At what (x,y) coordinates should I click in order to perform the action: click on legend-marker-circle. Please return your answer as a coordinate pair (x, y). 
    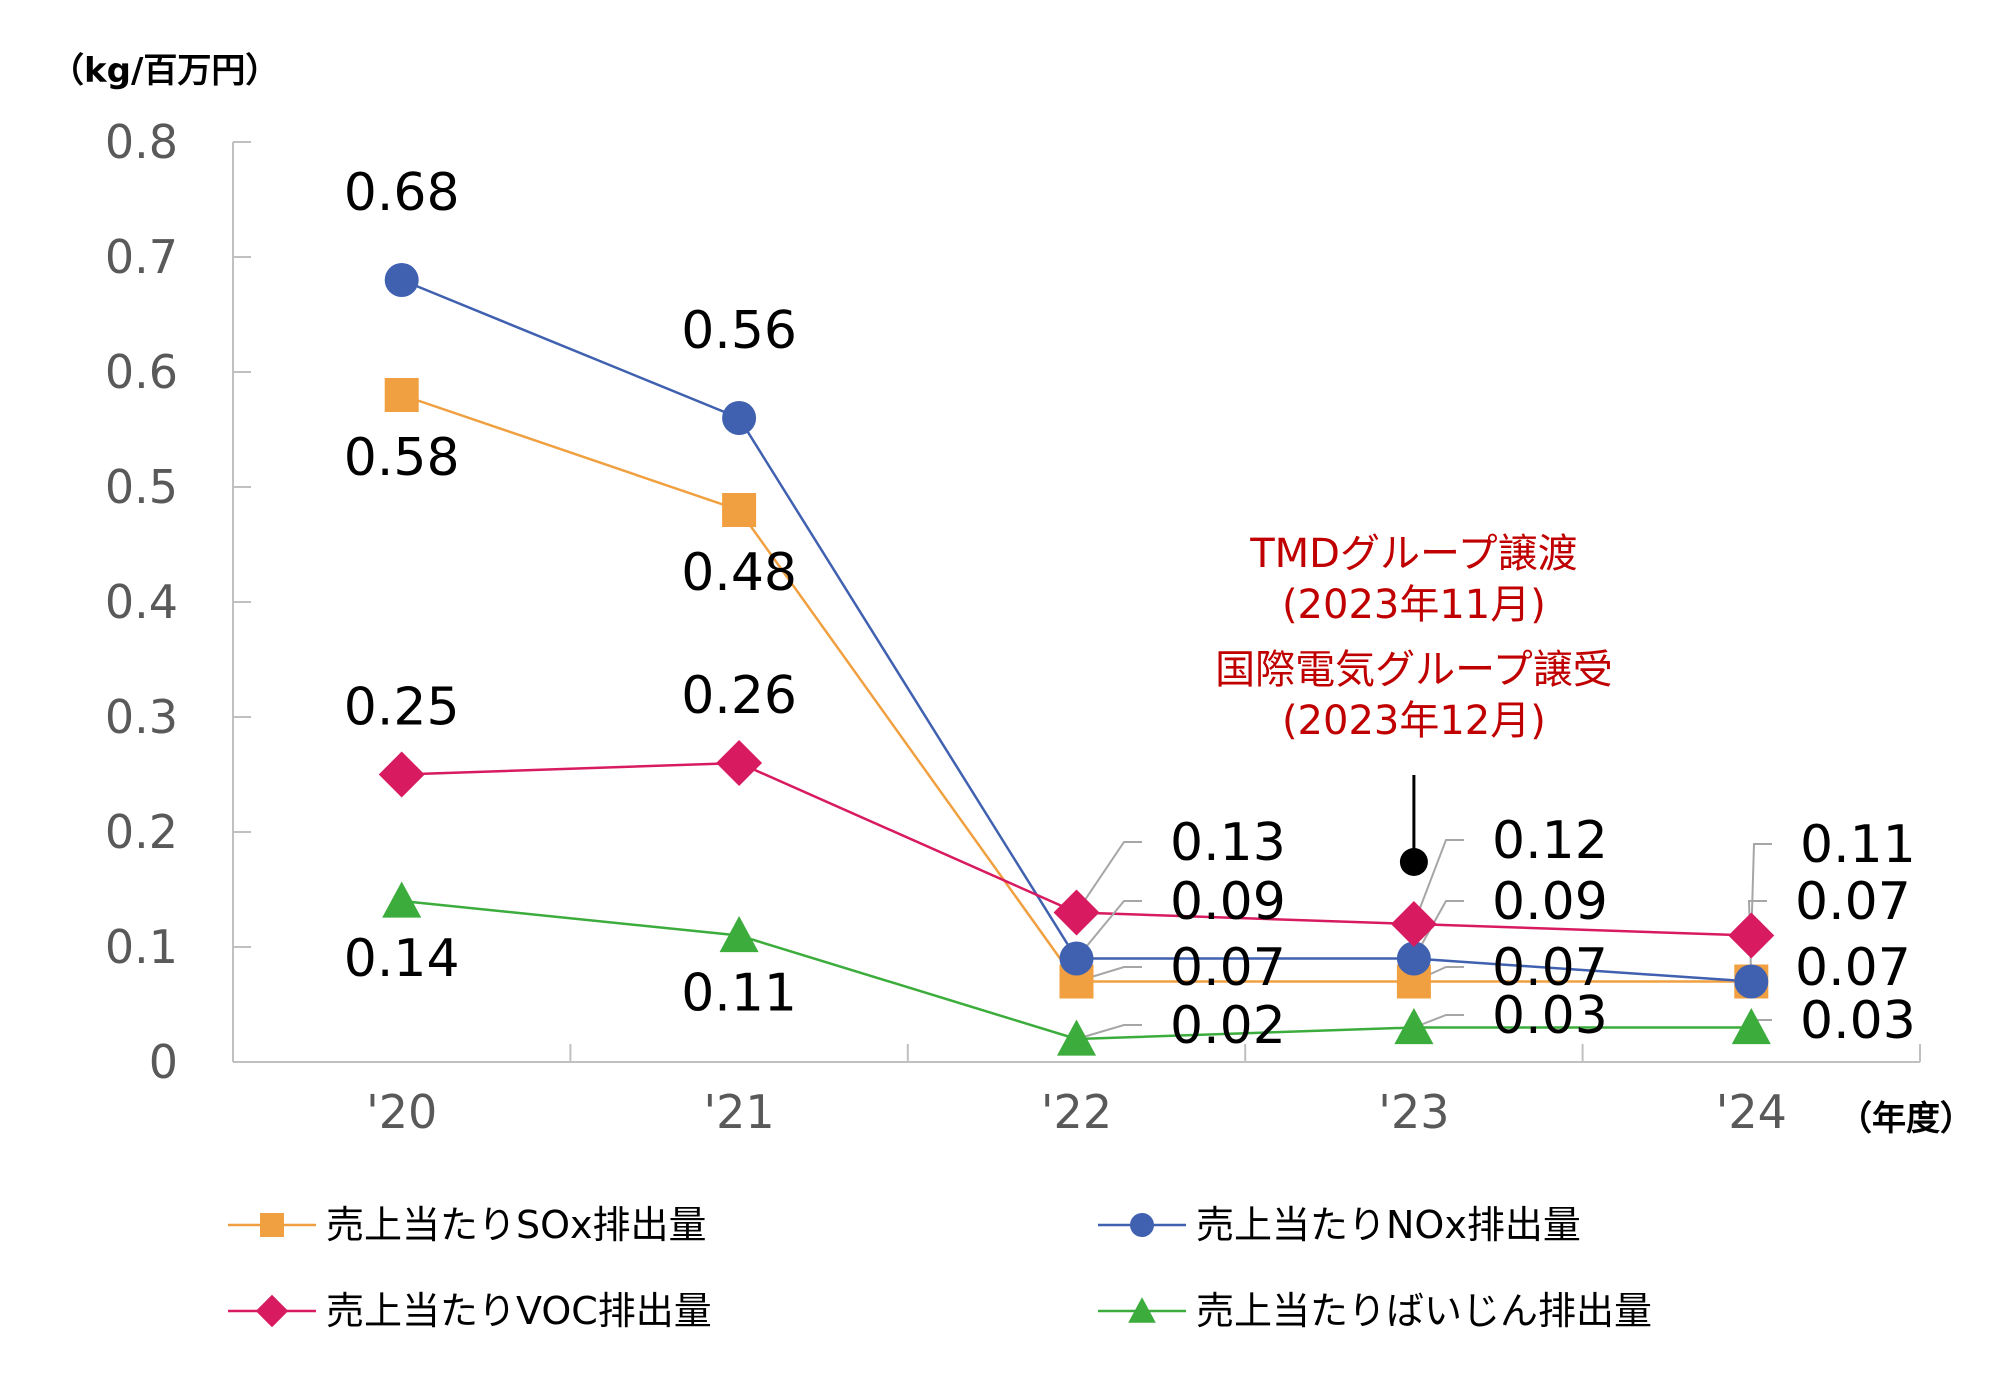
    Looking at the image, I should click on (1142, 1225).